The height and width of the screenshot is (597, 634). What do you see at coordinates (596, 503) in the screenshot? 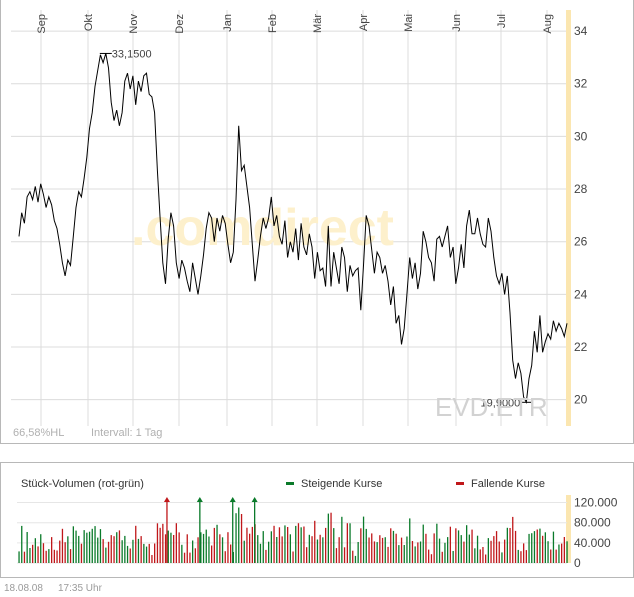
I see `vol-y-tick-label-0: 120.000` at bounding box center [596, 503].